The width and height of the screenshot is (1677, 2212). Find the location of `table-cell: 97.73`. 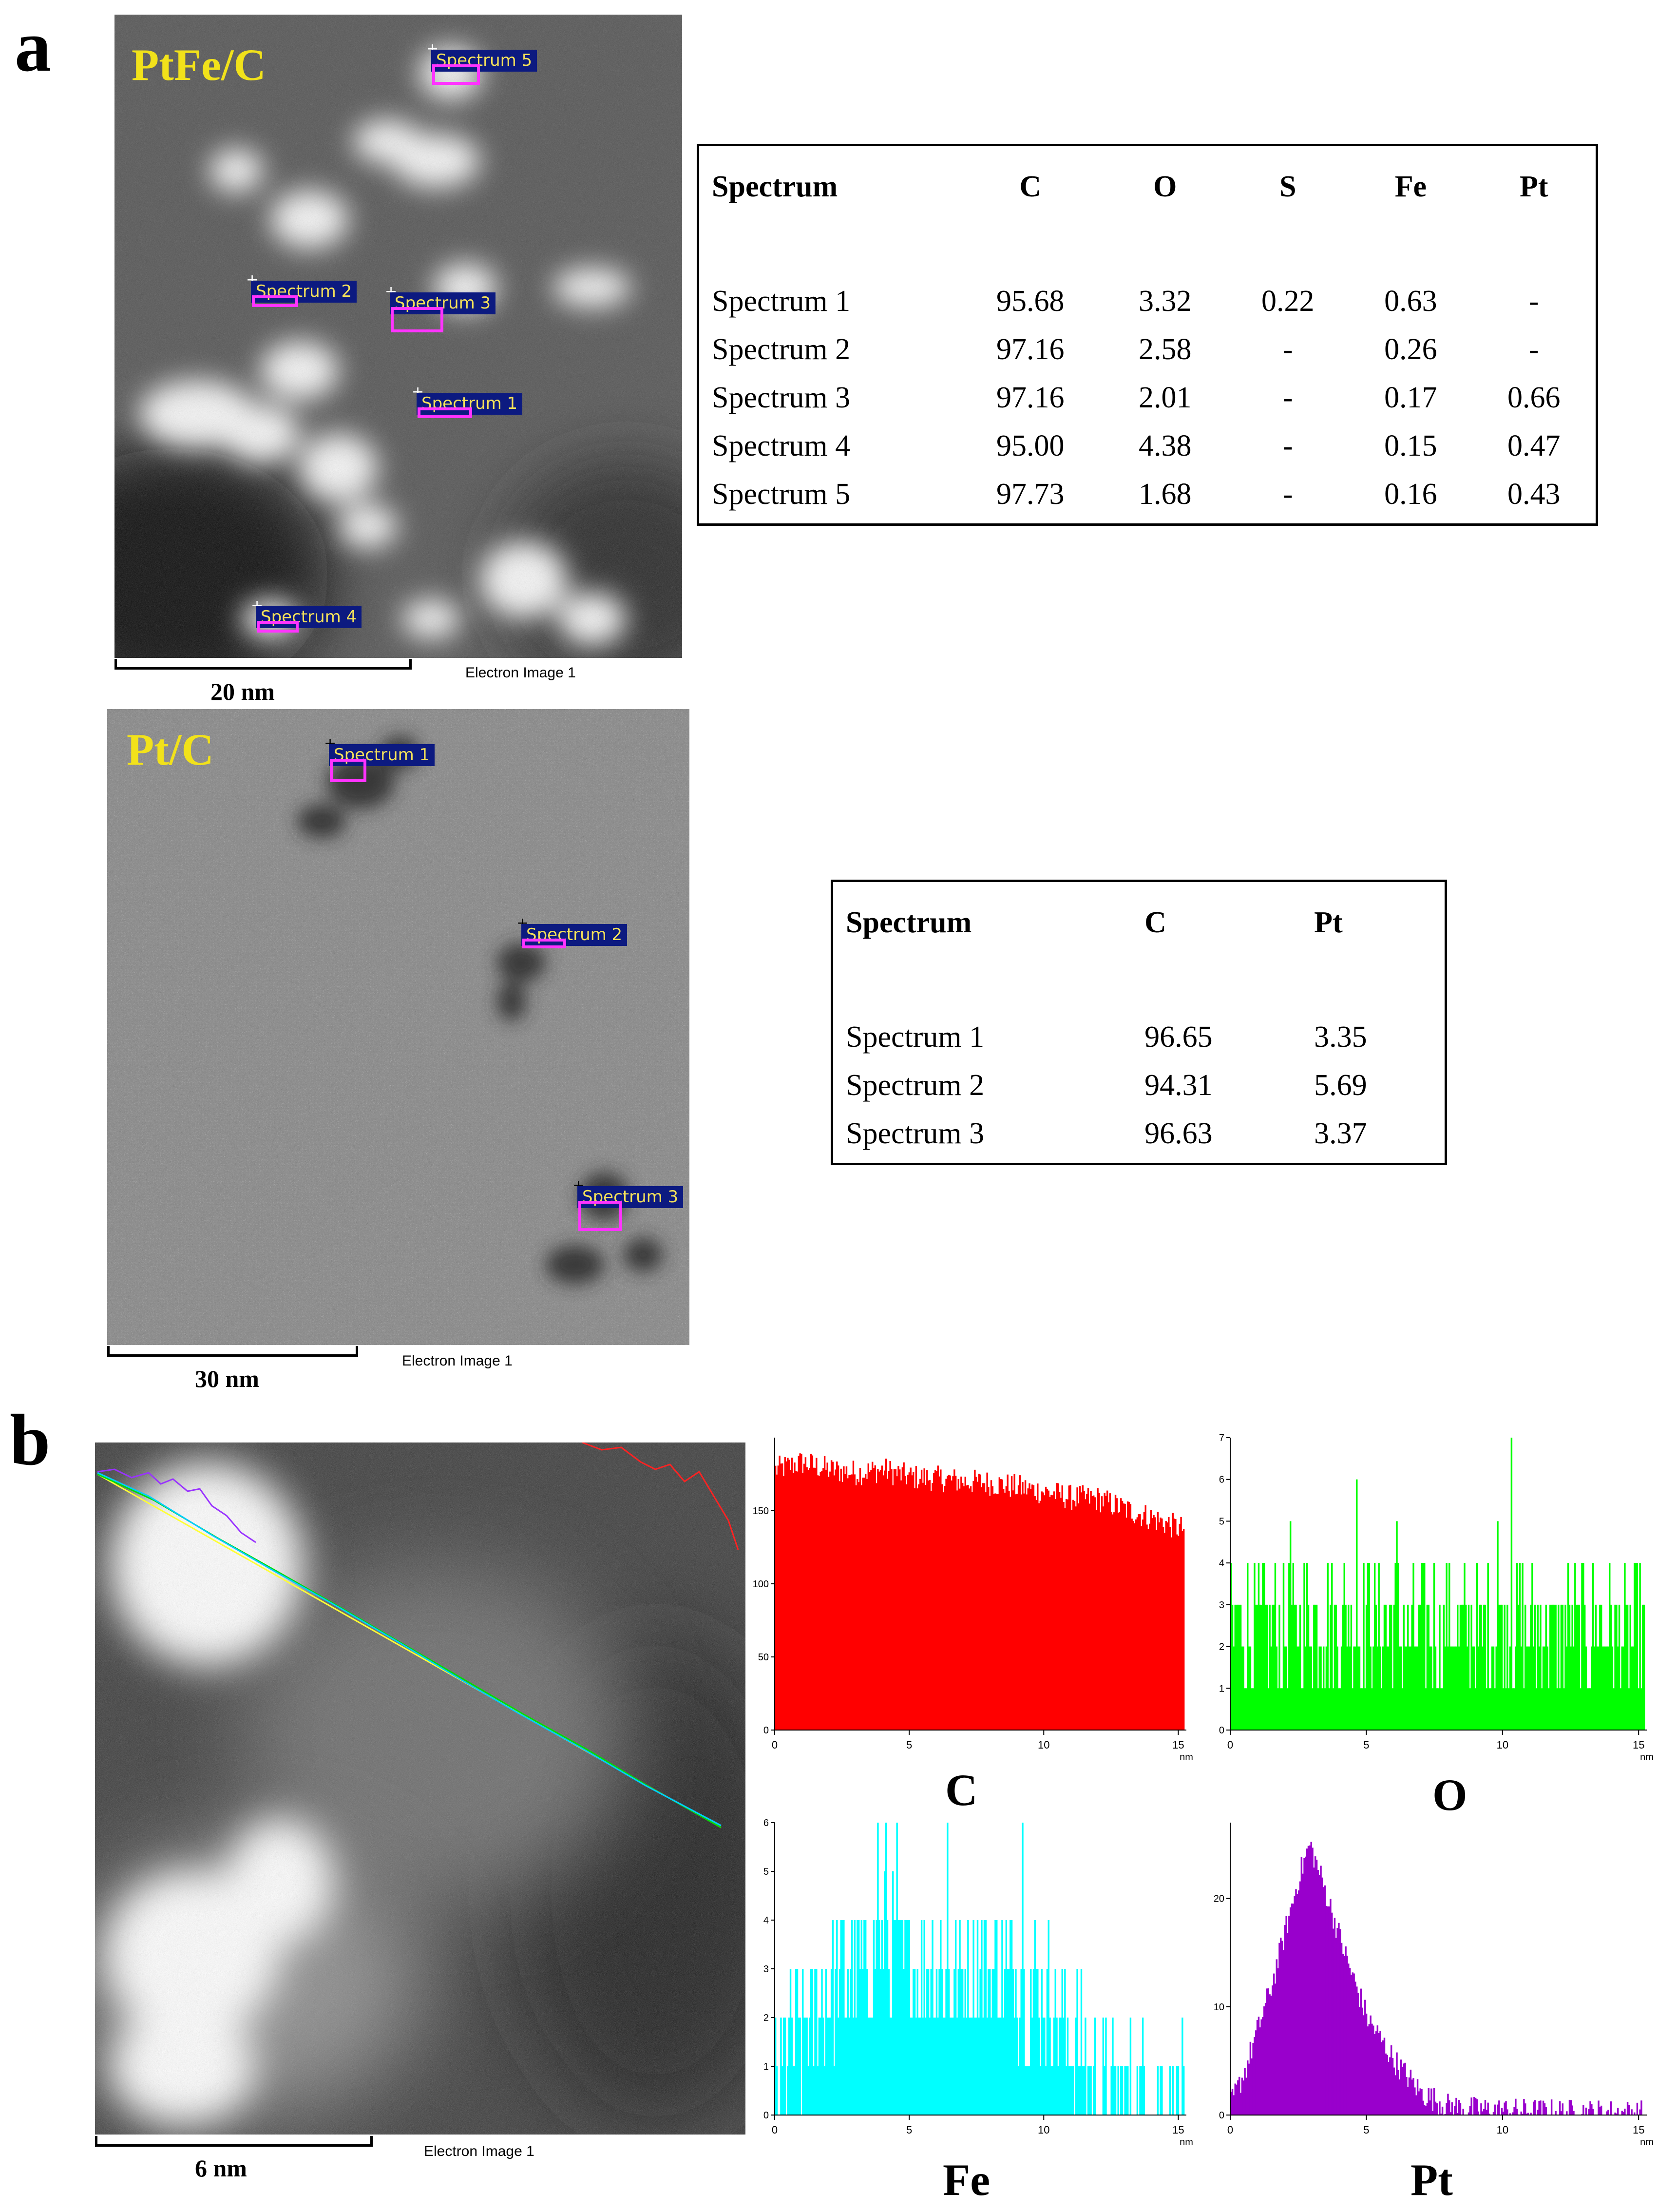

table-cell: 97.73 is located at coordinates (1030, 494).